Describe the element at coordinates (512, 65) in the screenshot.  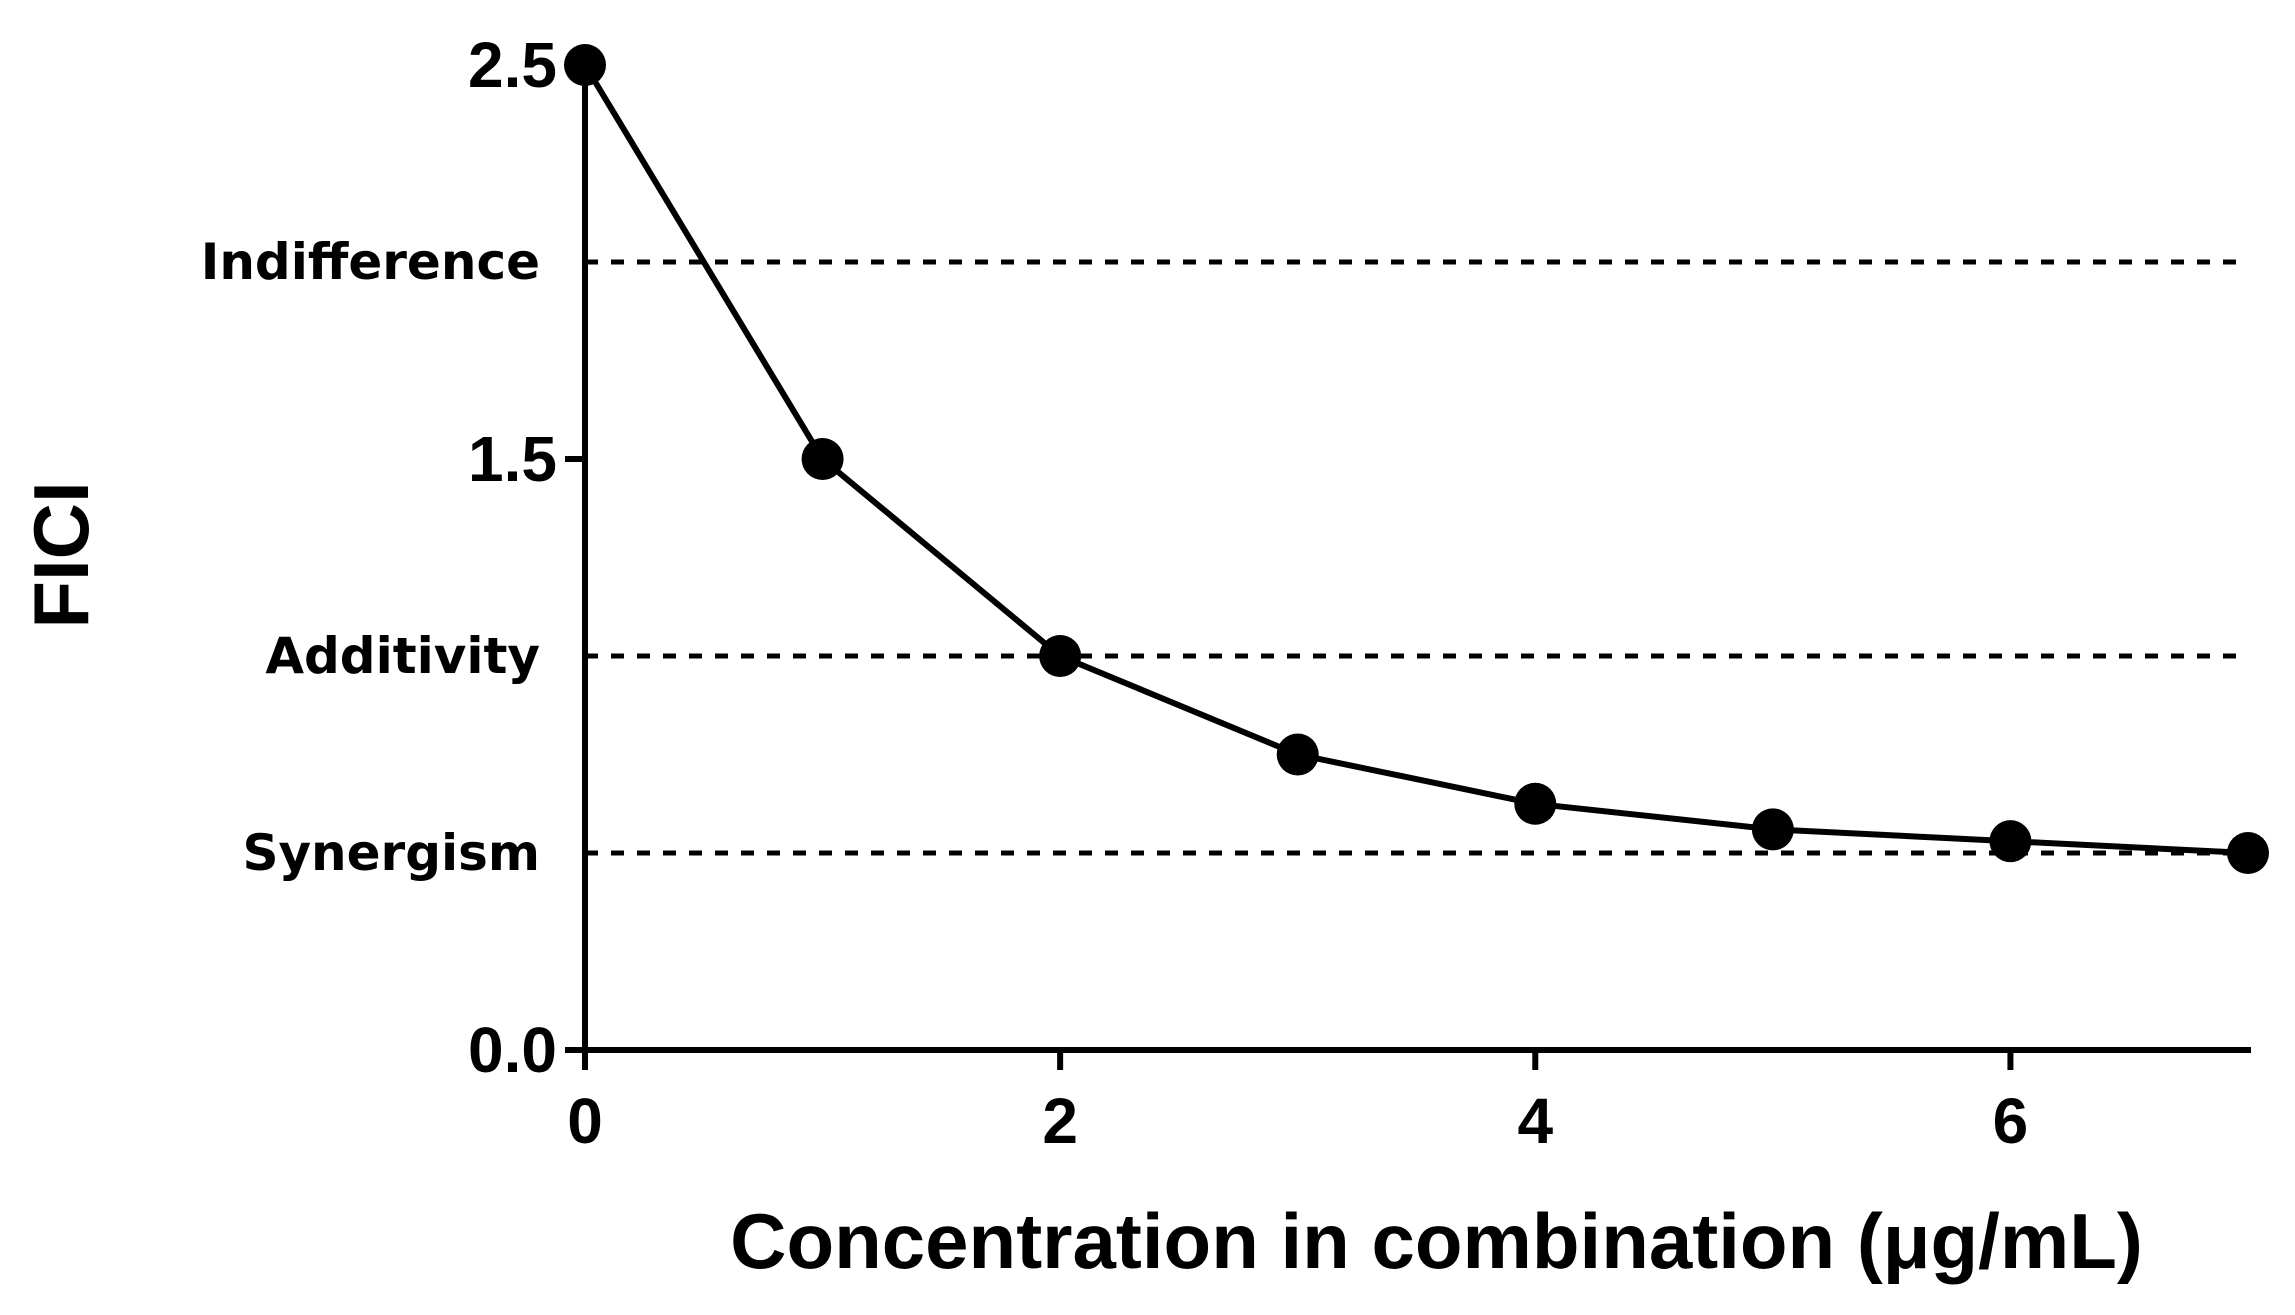
I see `y-tick-label: 2.5` at that location.